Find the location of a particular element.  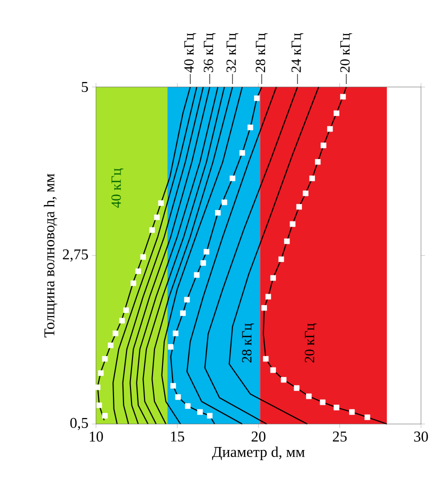

text: 20 кГц is located at coordinates (346, 52).